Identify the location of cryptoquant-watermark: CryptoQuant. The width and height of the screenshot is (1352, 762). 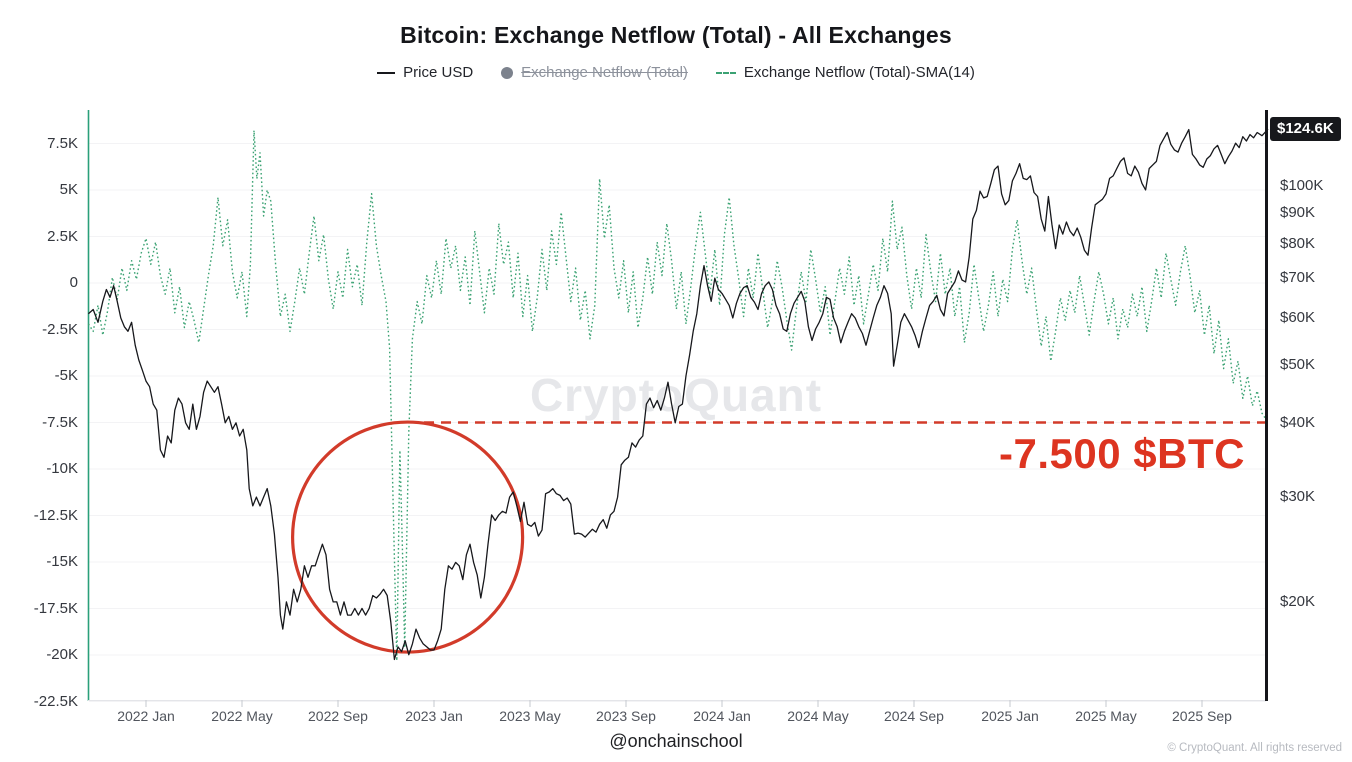
(676, 395).